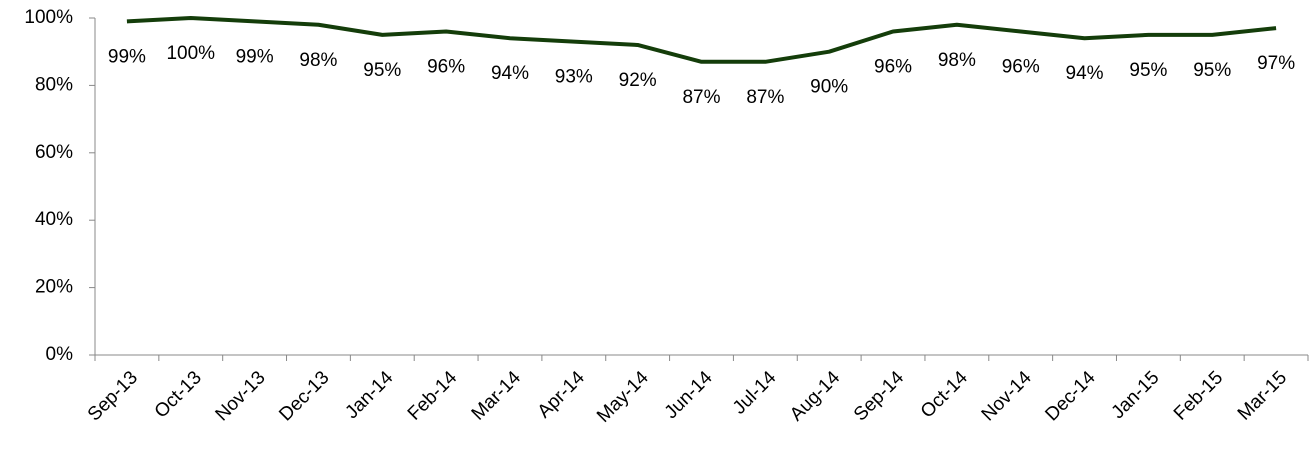  What do you see at coordinates (497, 396) in the screenshot?
I see `x-tick-label: Mar-14` at bounding box center [497, 396].